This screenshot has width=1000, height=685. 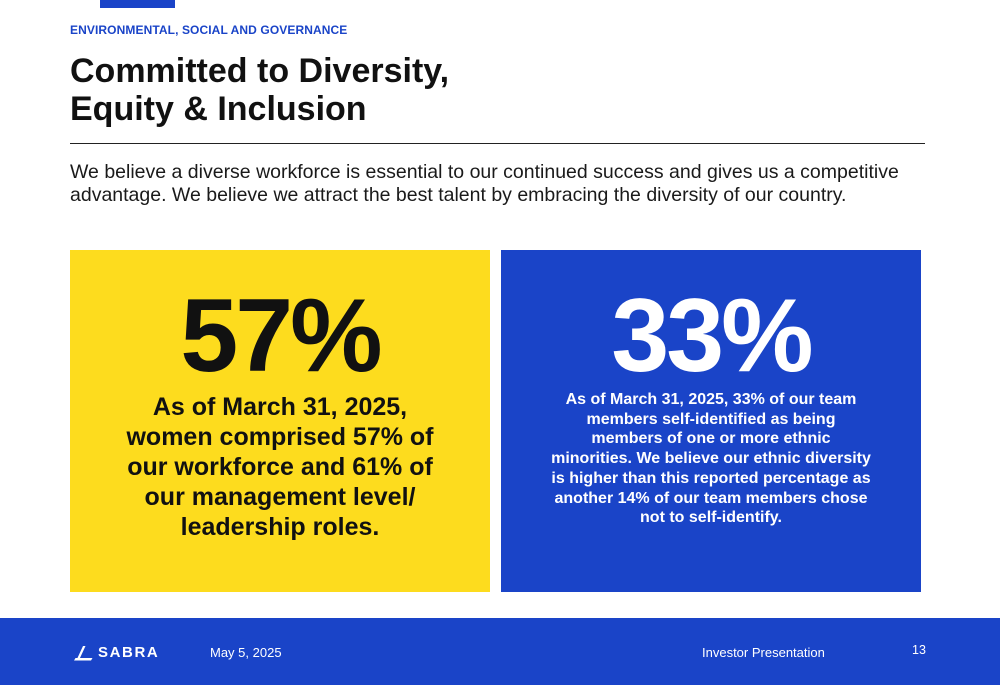 I want to click on sabra-logo-icon, so click(x=83, y=652).